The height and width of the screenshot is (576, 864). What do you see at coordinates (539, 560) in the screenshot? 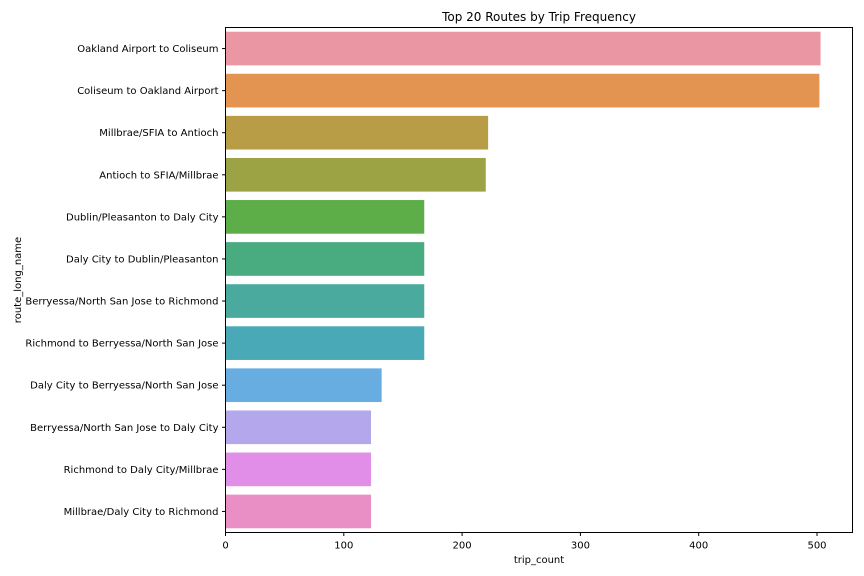
I see `x-axis-title: trip_count` at bounding box center [539, 560].